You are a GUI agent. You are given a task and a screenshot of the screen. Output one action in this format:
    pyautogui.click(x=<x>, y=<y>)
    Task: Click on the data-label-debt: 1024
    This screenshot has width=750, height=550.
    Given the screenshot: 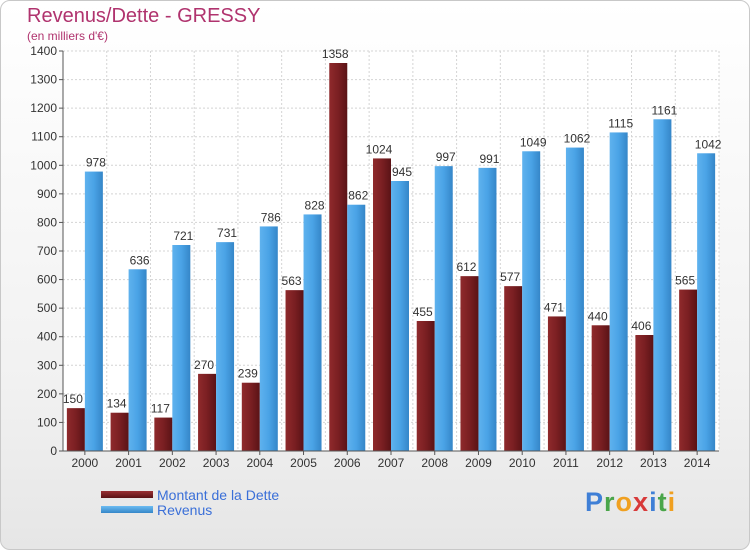 What is the action you would take?
    pyautogui.click(x=379, y=149)
    